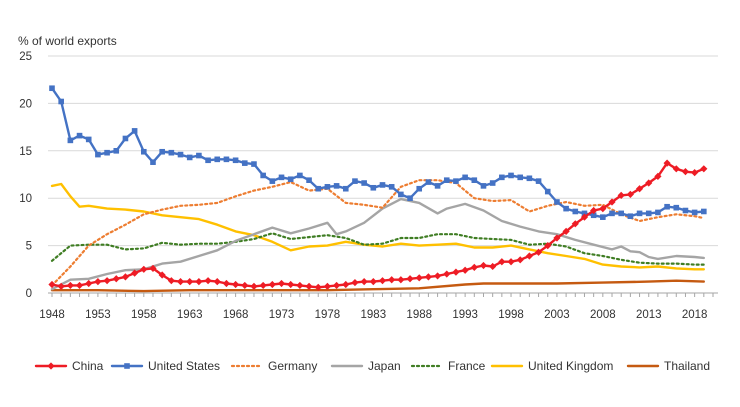 Image resolution: width=740 pixels, height=407 pixels. I want to click on legend-item-united-kingdom: United Kingdom, so click(551, 366).